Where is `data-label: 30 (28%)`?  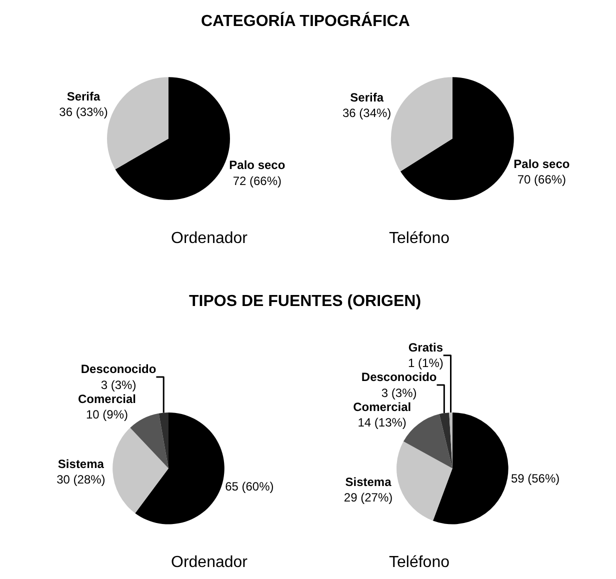 data-label: 30 (28%) is located at coordinates (81, 479).